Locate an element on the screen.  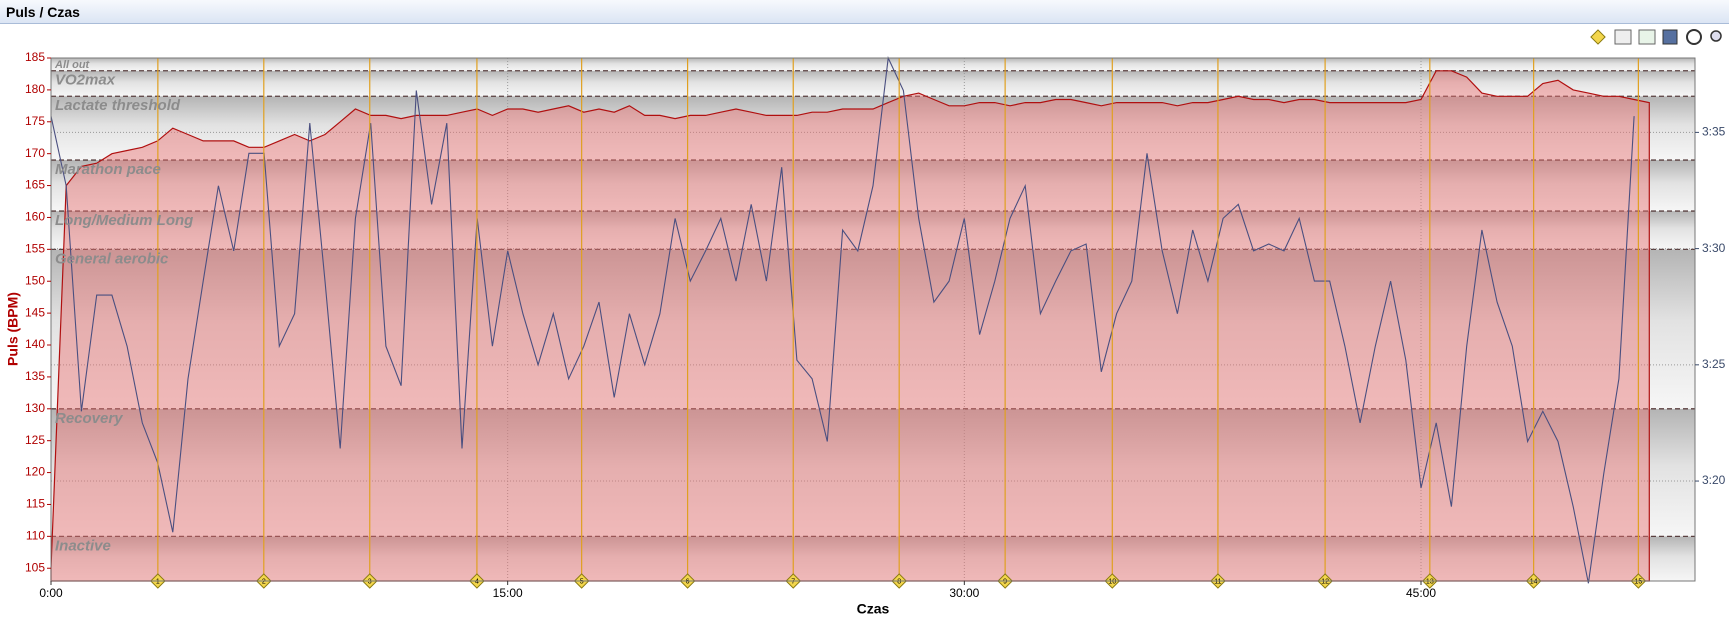
y-tick-label: 115 is located at coordinates (35, 504).